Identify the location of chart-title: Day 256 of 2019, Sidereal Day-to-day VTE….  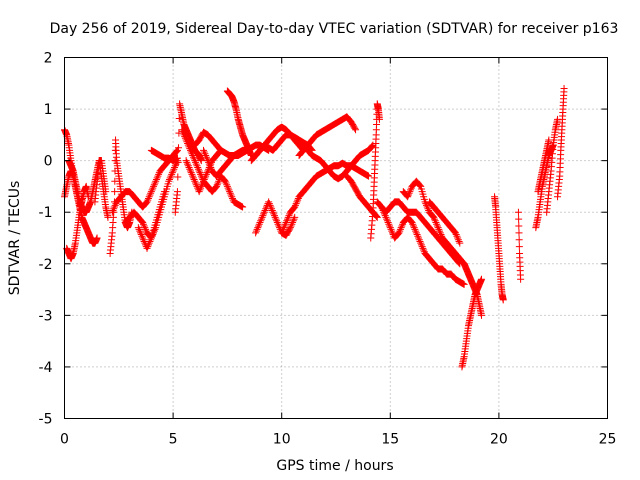
(334, 29).